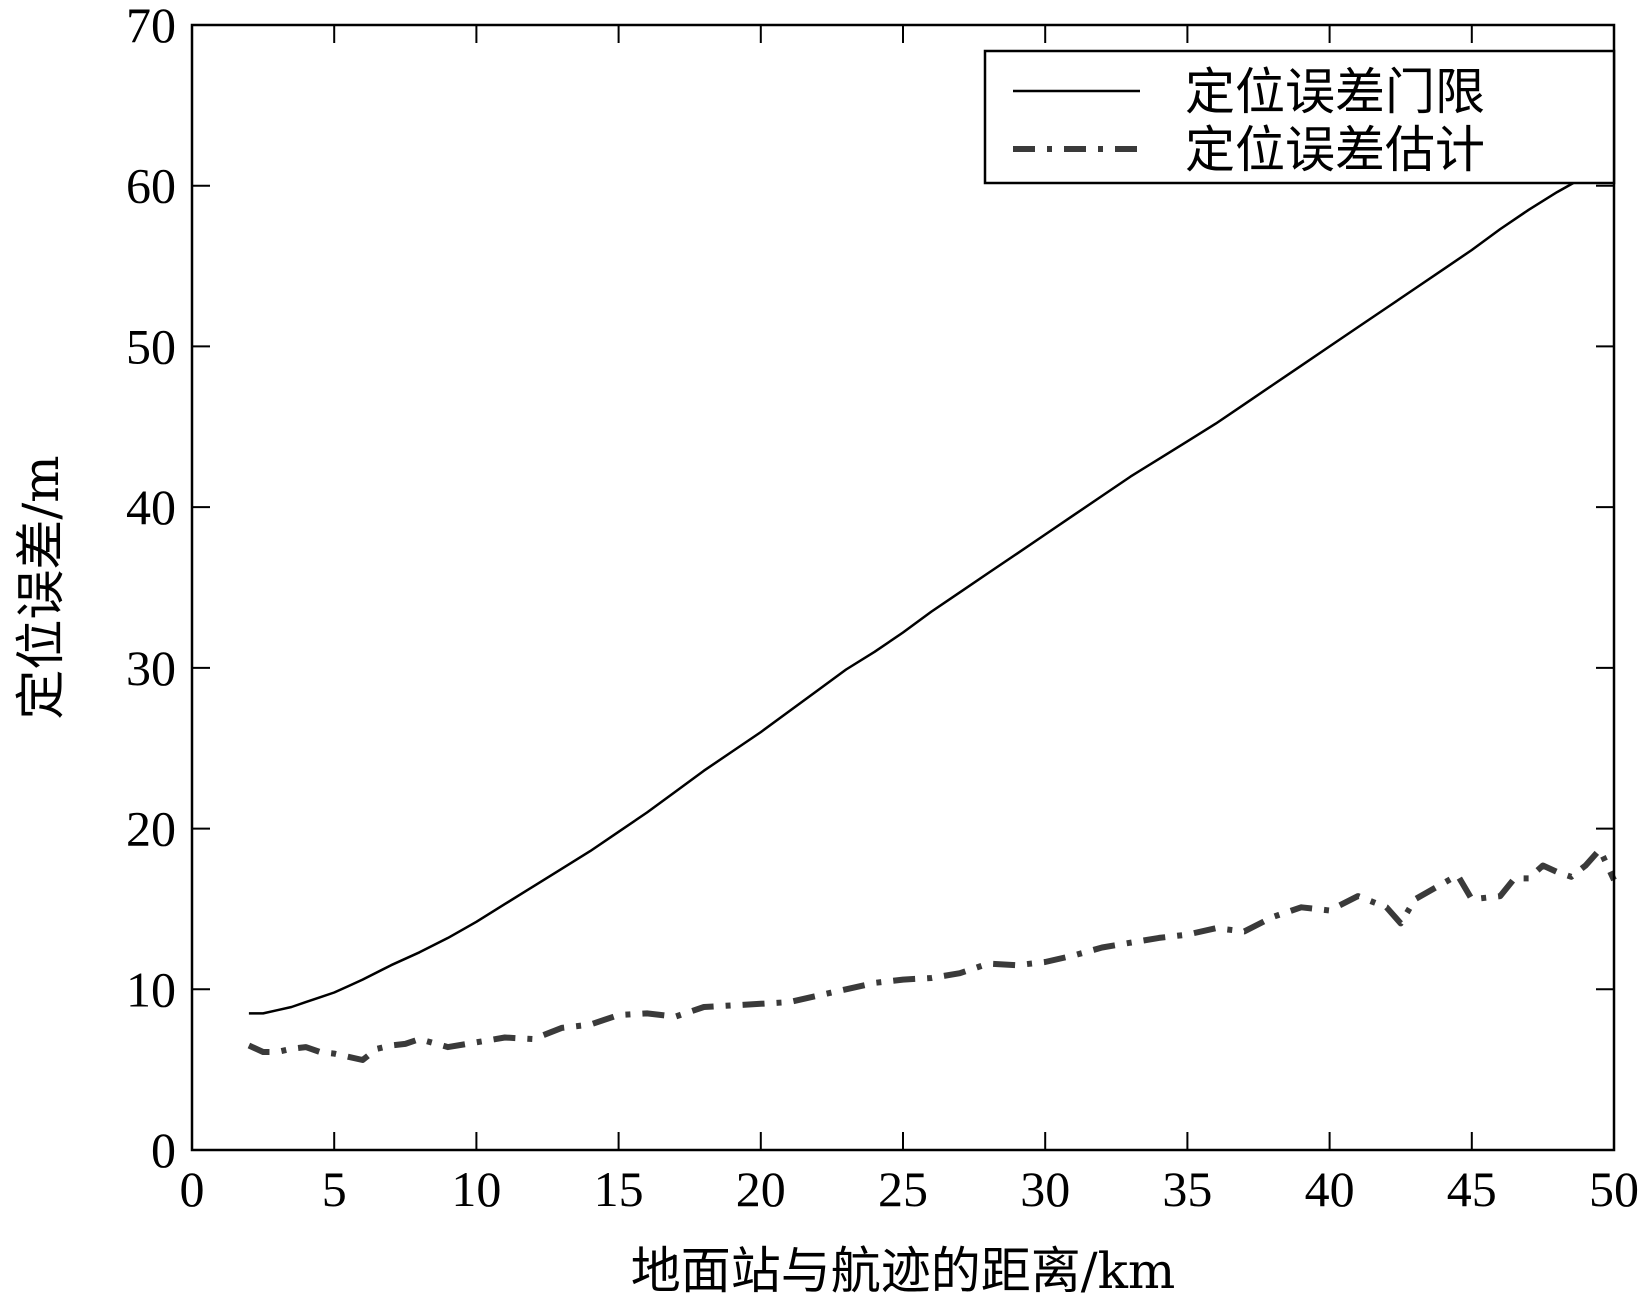  What do you see at coordinates (476, 1189) in the screenshot?
I see `x-tick-label: 10` at bounding box center [476, 1189].